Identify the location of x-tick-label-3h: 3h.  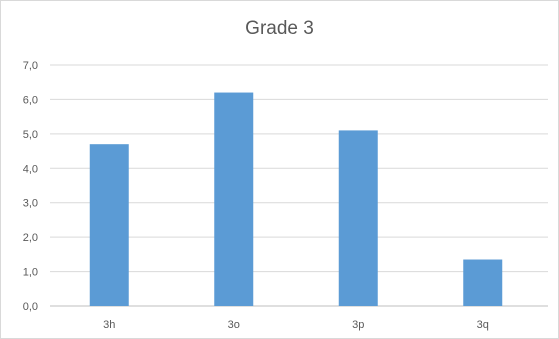
(109, 325).